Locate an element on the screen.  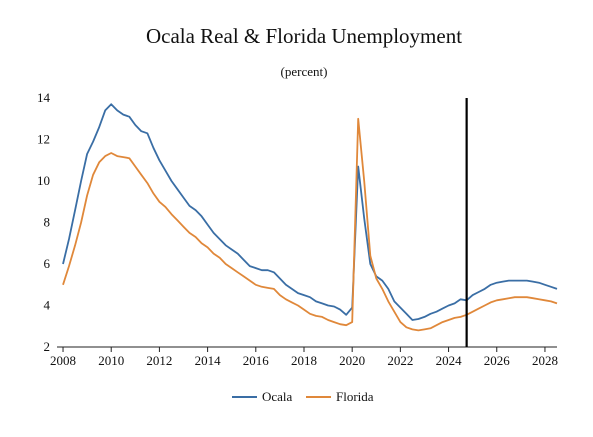
x-tick-label: 2014 is located at coordinates (208, 360).